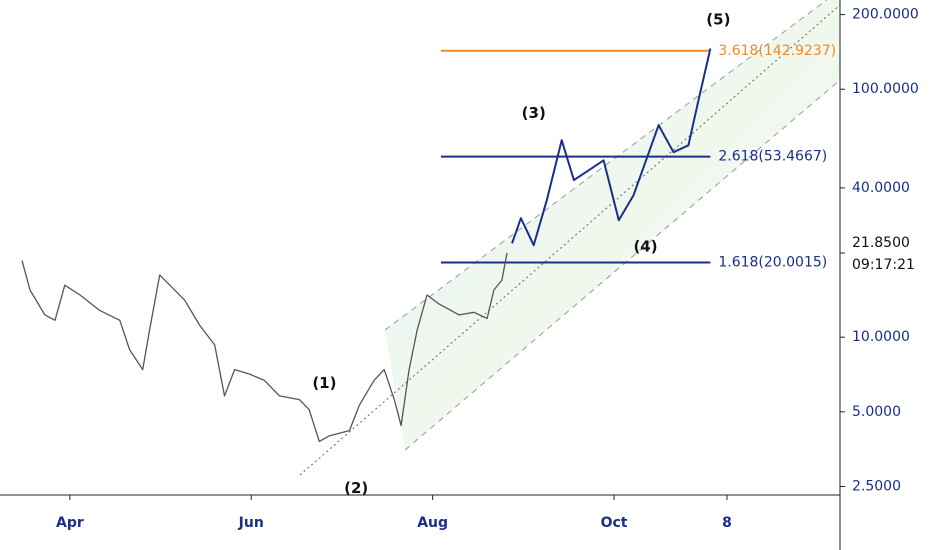 The height and width of the screenshot is (550, 932). I want to click on last-price-label: 21.8500, so click(881, 243).